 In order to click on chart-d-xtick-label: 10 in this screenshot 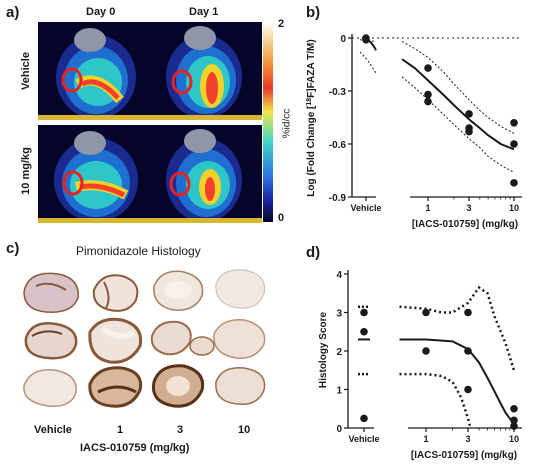, I will do `click(514, 439)`.